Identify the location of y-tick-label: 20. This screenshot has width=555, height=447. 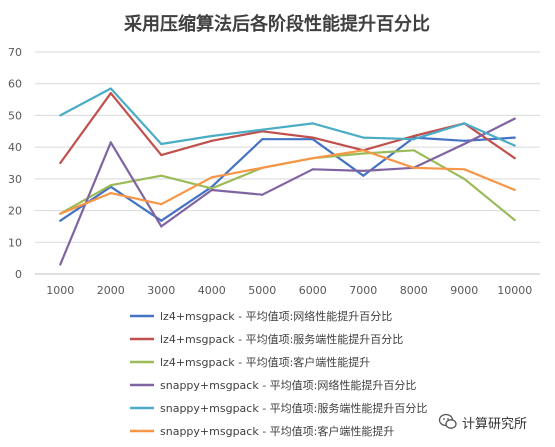
(15, 211).